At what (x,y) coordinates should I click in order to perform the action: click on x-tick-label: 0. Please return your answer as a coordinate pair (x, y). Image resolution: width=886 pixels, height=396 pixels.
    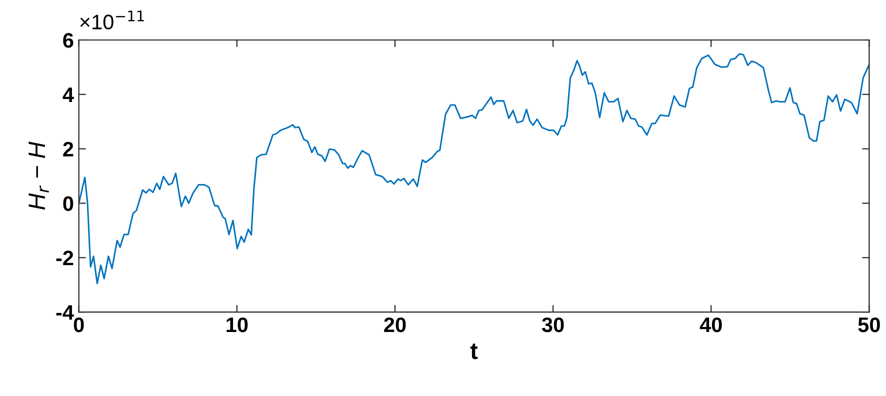
    Looking at the image, I should click on (79, 324).